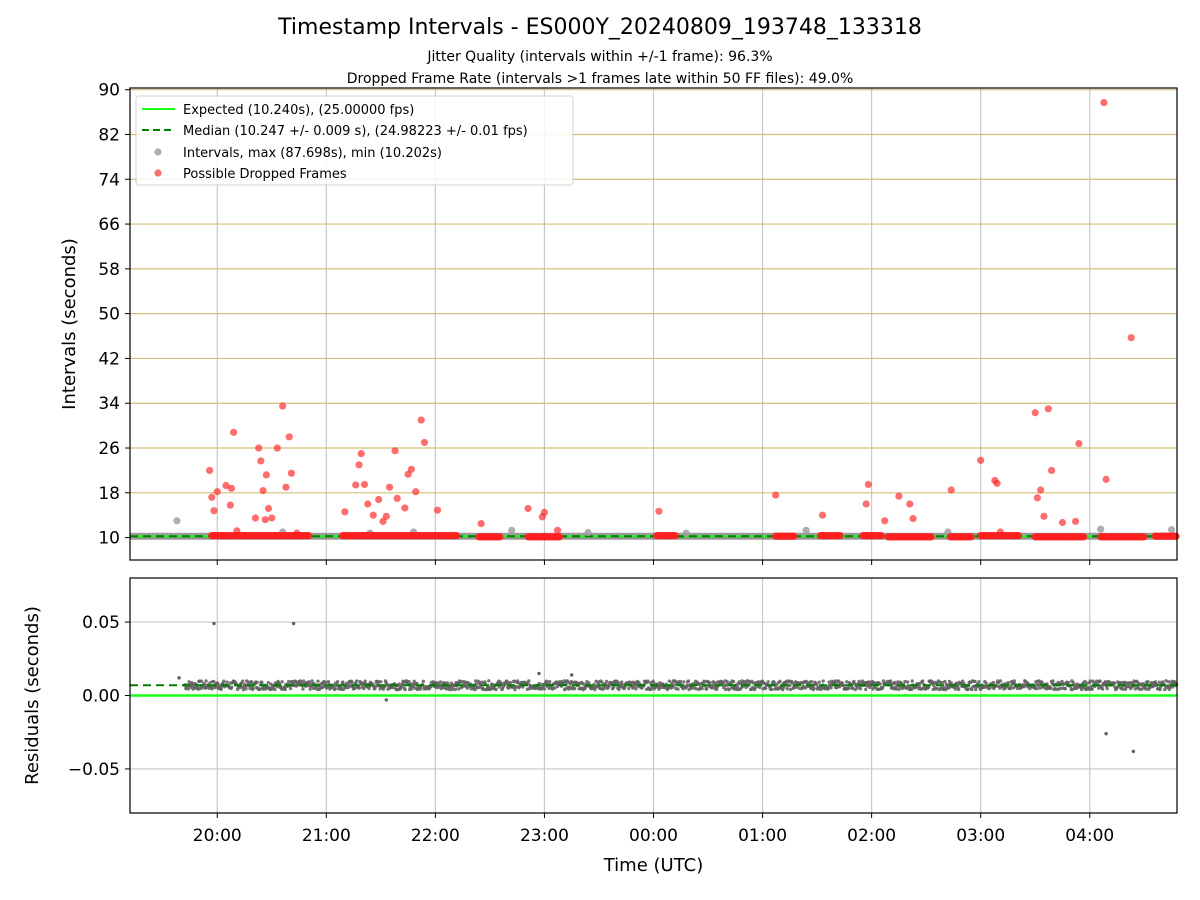 The width and height of the screenshot is (1200, 900). What do you see at coordinates (94, 770) in the screenshot?
I see `residuals-y-tick-label: −0.05` at bounding box center [94, 770].